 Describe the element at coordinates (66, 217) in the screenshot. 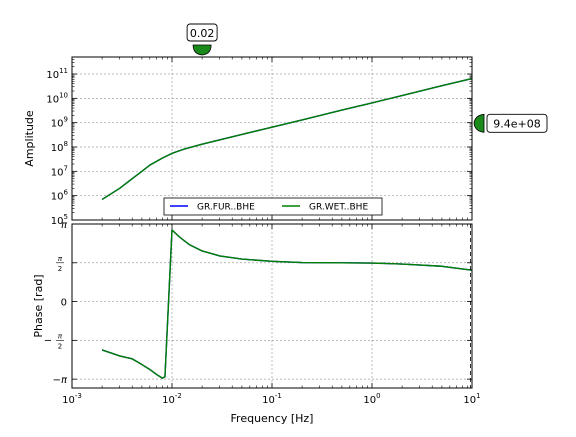

I see `tick-exponent: 5` at that location.